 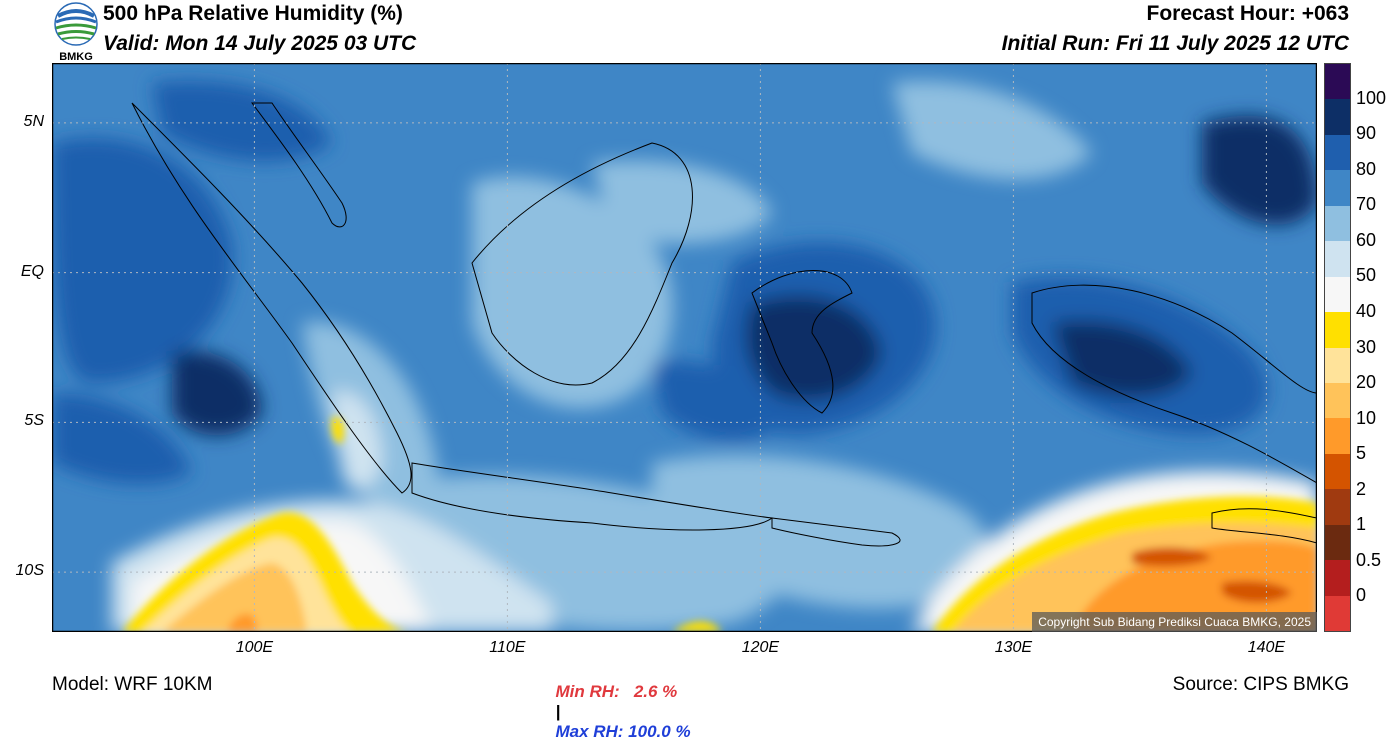 What do you see at coordinates (1366, 275) in the screenshot?
I see `colorbar-label: 50` at bounding box center [1366, 275].